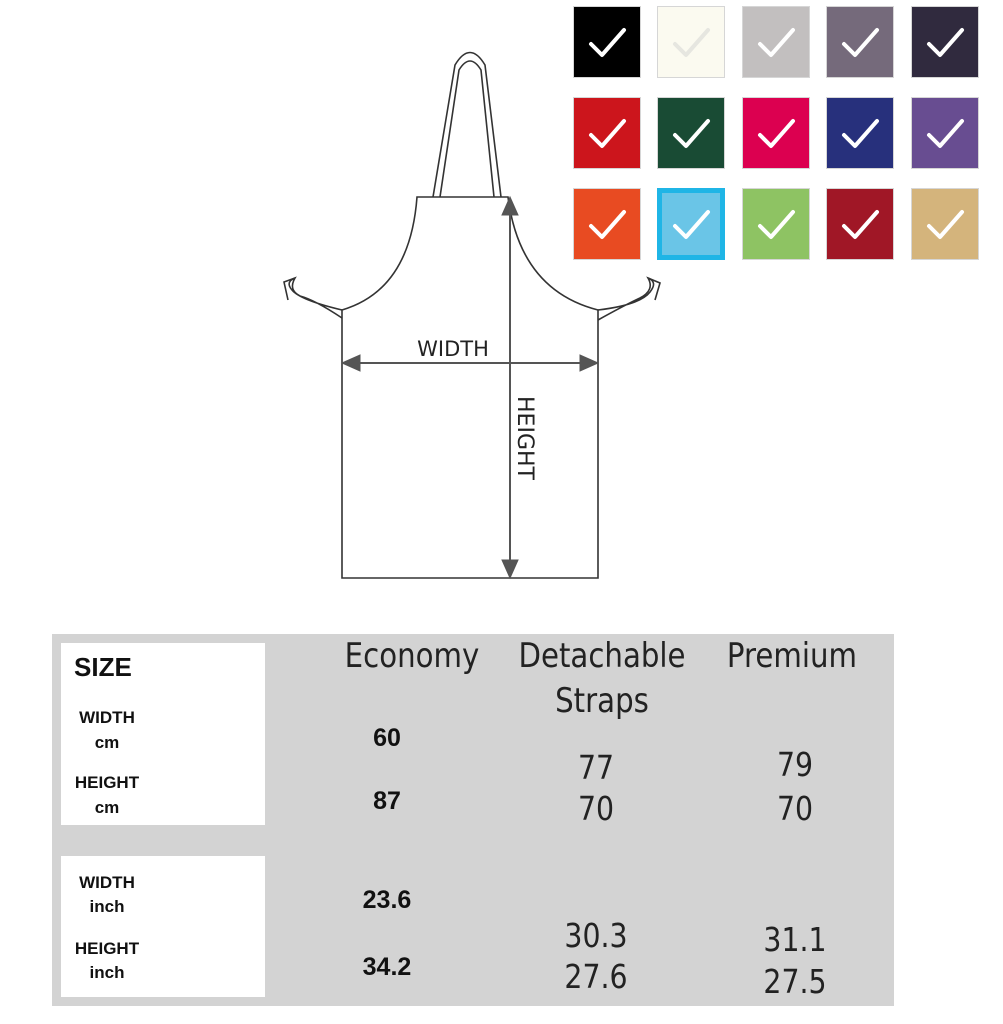 The width and height of the screenshot is (1003, 1024). What do you see at coordinates (596, 976) in the screenshot?
I see `detachable-height-inch: 27.6` at bounding box center [596, 976].